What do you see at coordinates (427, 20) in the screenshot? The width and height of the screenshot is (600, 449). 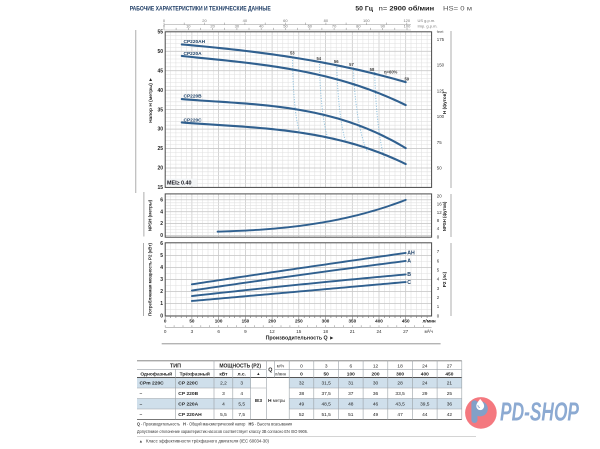 I see `svg-text: US g.p.m.` at bounding box center [427, 20].